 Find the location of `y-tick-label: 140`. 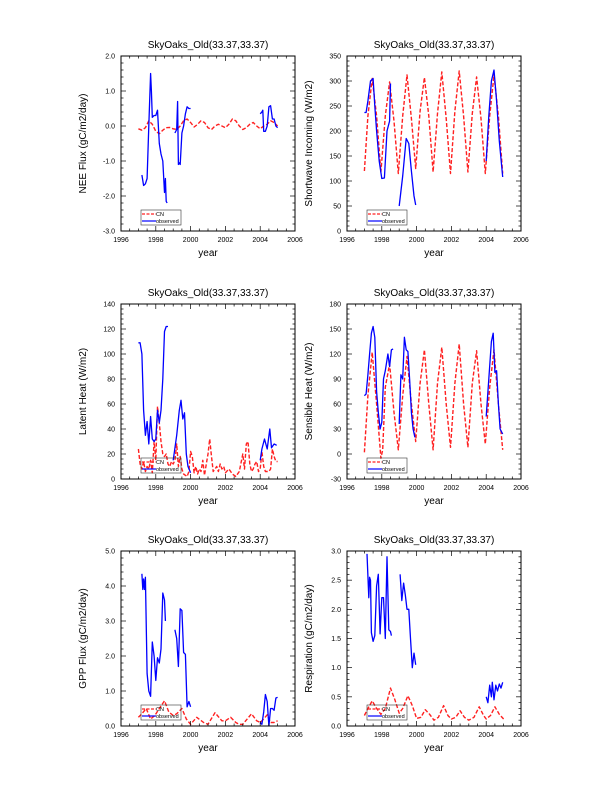

y-tick-label: 140 is located at coordinates (109, 305).